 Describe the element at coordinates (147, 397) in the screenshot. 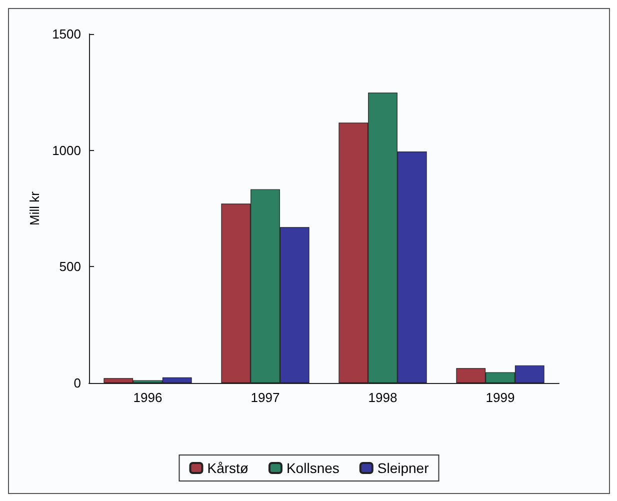

I see `x-tick-label: 1996` at that location.